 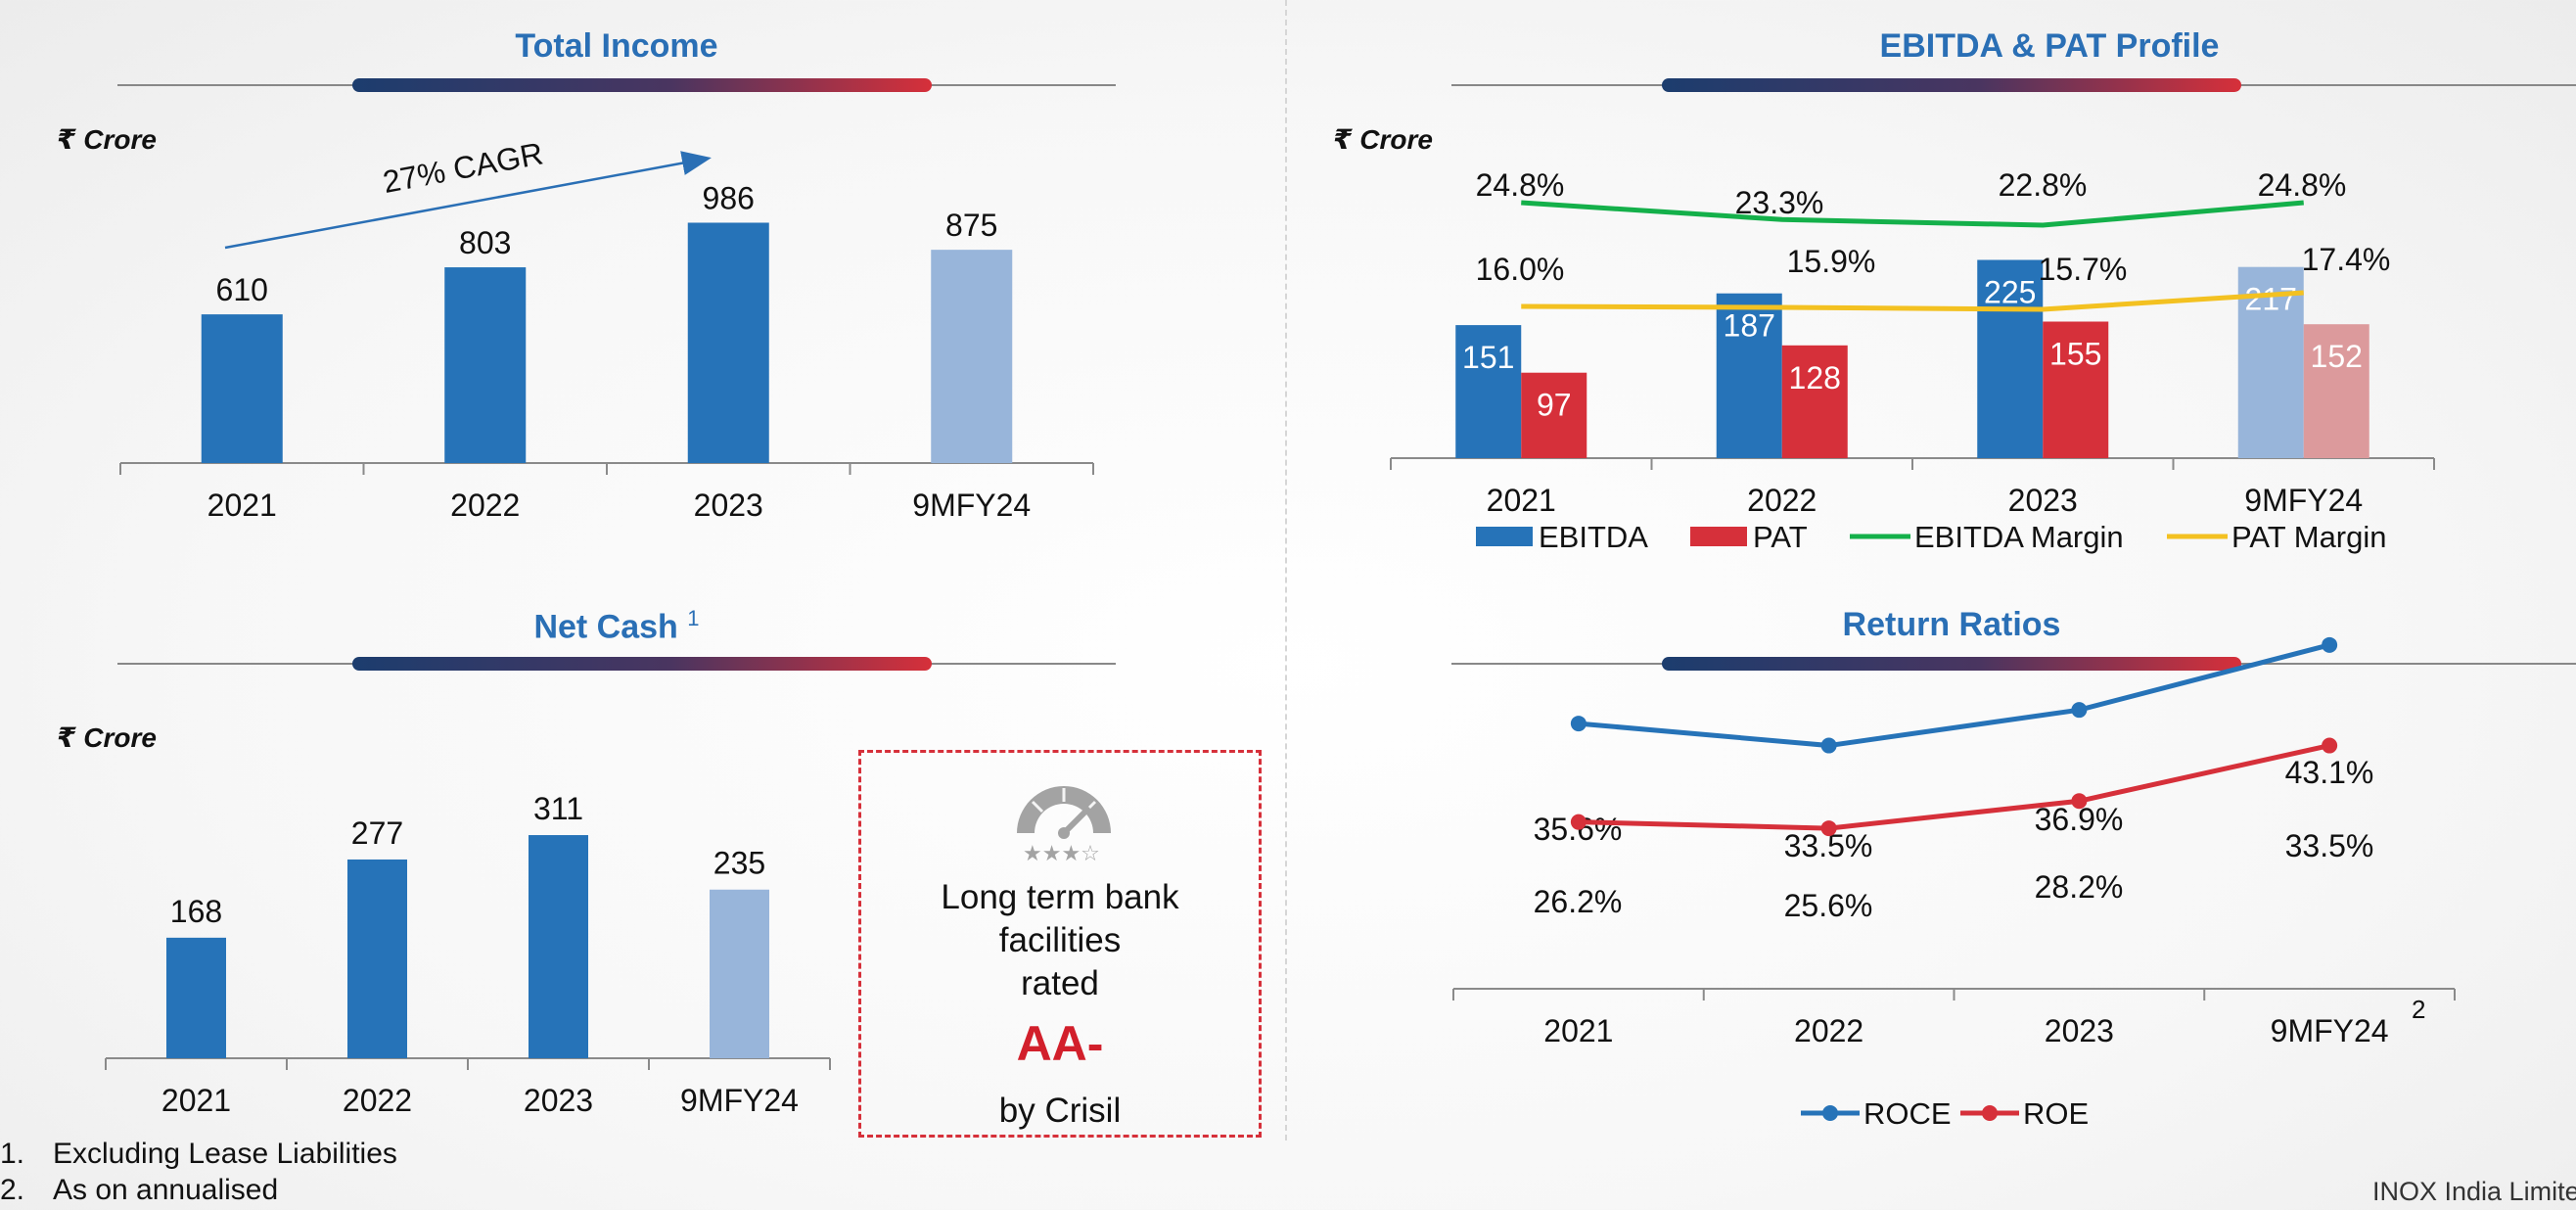 I want to click on return-ratios-title-accent, so click(x=1952, y=664).